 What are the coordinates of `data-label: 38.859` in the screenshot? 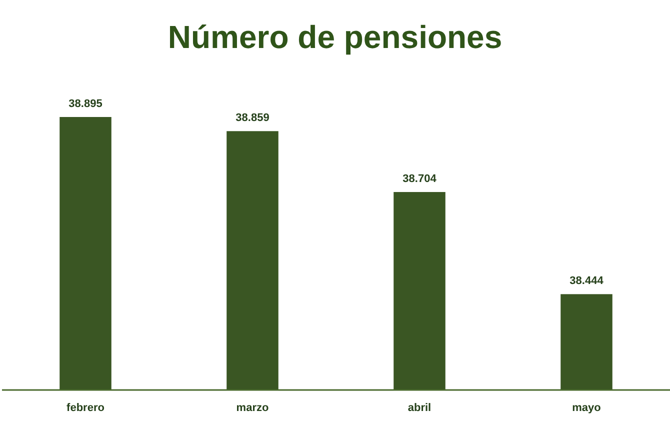 It's located at (253, 118).